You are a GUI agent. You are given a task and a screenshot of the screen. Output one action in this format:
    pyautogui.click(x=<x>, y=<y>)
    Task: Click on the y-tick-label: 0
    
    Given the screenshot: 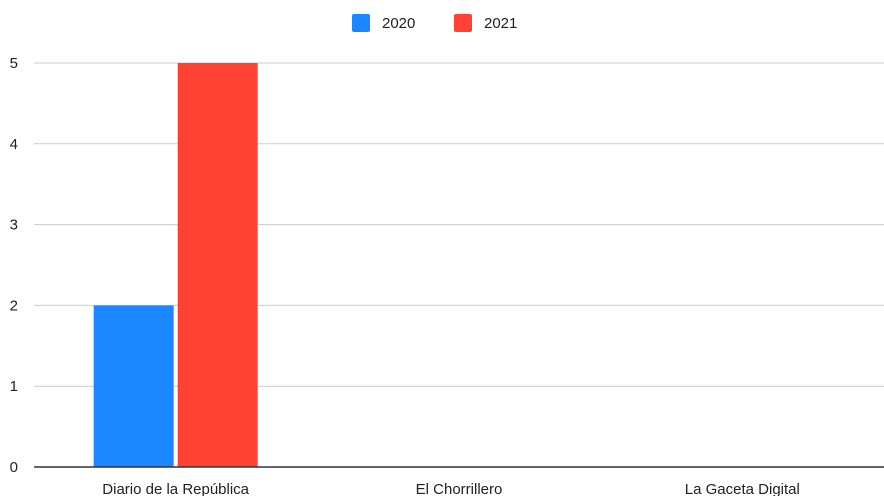 What is the action you would take?
    pyautogui.click(x=14, y=467)
    